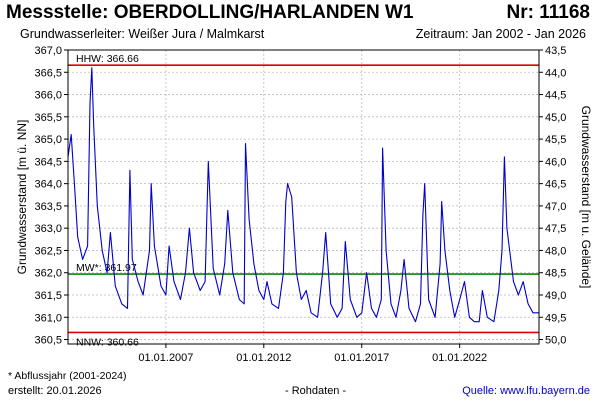 This screenshot has width=600, height=400. Describe the element at coordinates (55, 391) in the screenshot. I see `created-date: erstellt: 20.01.2026` at that location.